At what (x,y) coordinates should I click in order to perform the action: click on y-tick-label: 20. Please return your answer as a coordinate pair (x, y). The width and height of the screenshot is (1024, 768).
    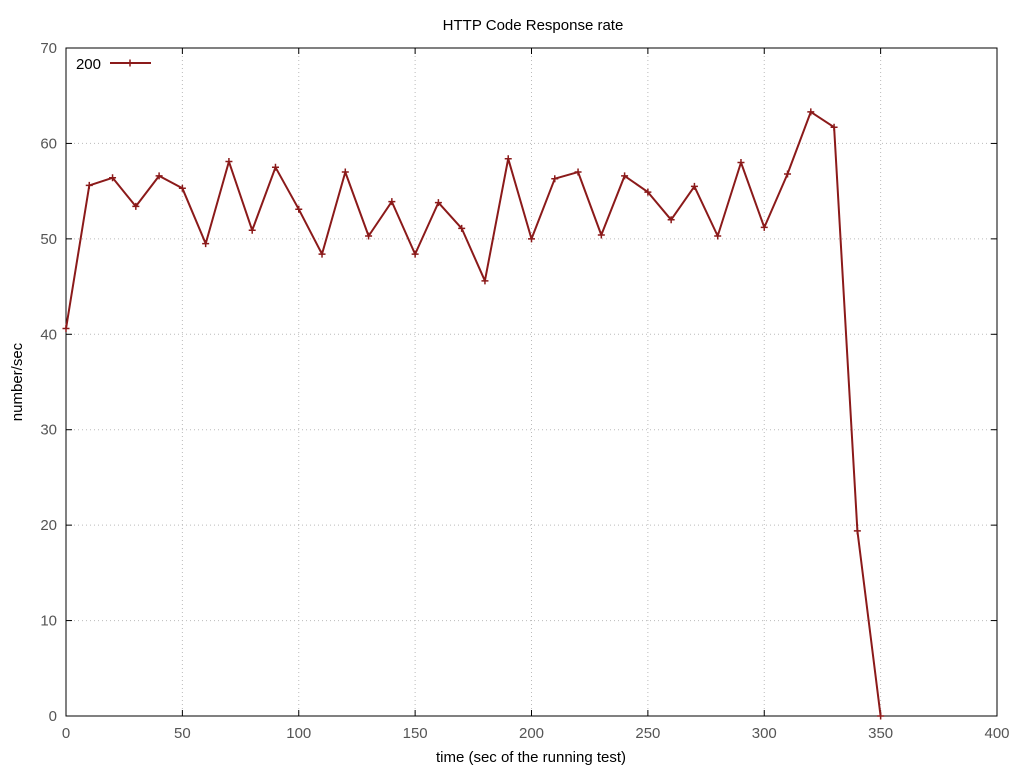
    Looking at the image, I should click on (48, 525).